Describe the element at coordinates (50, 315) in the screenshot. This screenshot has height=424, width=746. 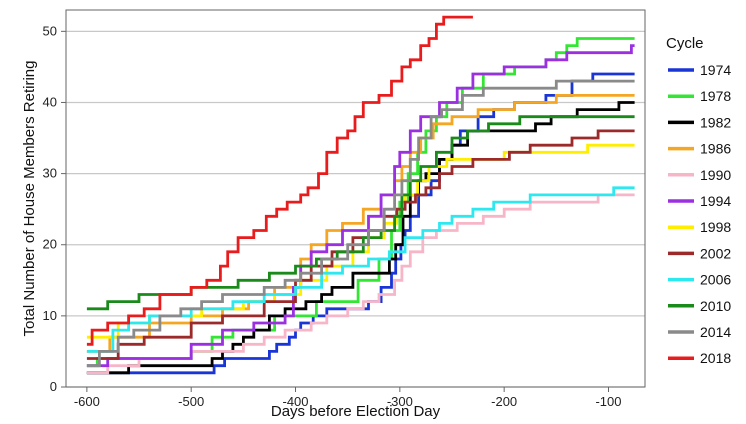
I see `y-tick-label: 10` at that location.